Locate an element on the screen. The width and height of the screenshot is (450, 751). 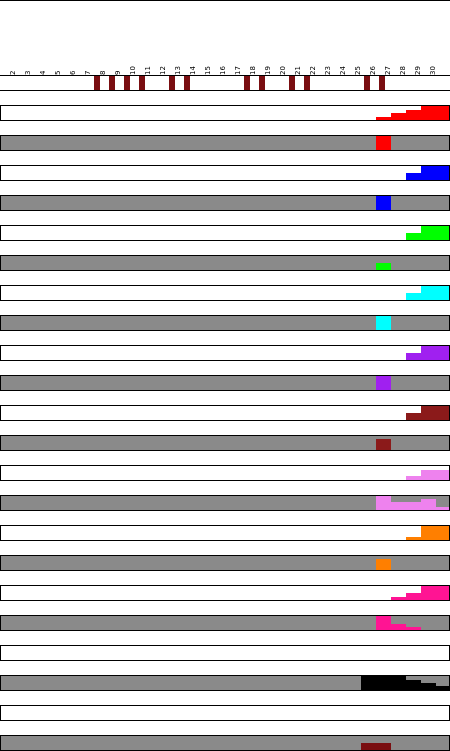
row-darkred-summary is located at coordinates (225, 743).